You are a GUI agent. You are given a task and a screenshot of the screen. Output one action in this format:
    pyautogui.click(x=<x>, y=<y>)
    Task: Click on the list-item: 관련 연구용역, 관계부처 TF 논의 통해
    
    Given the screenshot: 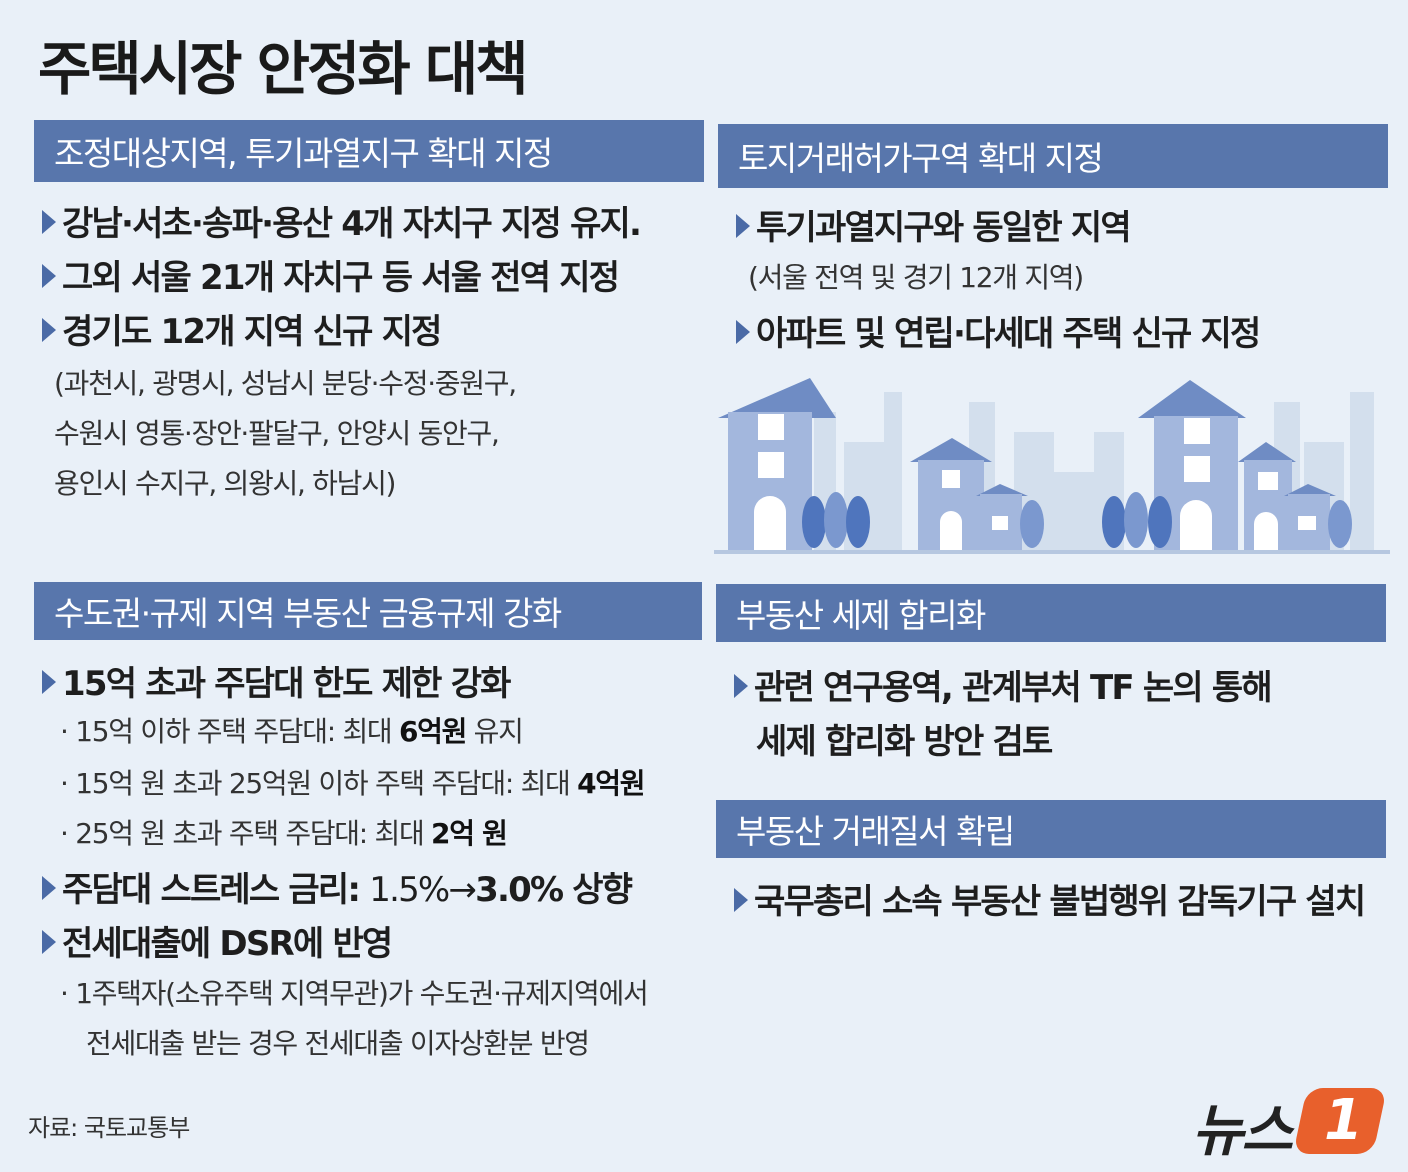 What is the action you would take?
    pyautogui.click(x=1003, y=684)
    